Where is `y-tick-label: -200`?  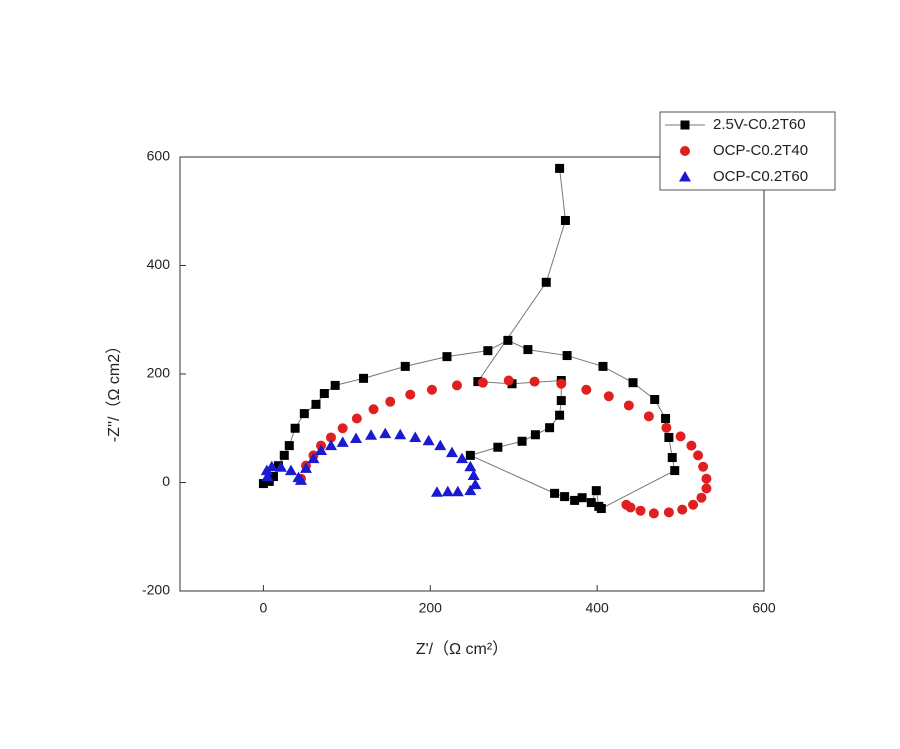 y-tick-label: -200 is located at coordinates (156, 590).